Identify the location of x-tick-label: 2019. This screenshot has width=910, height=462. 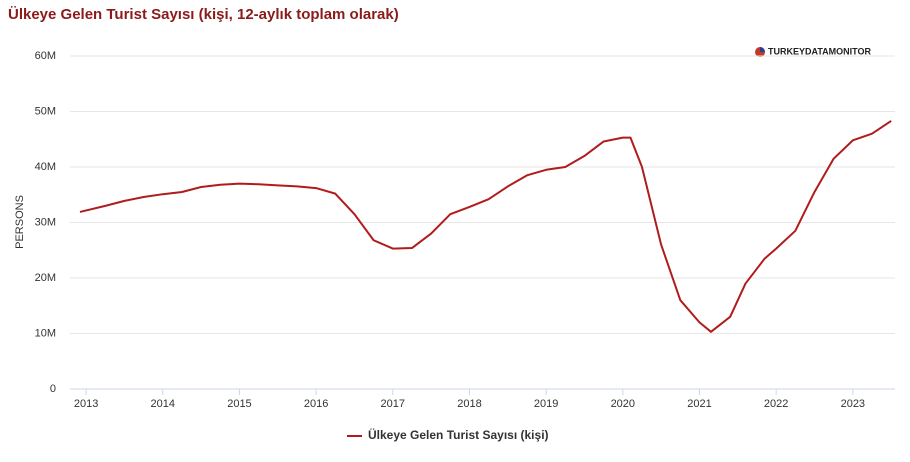
(546, 404).